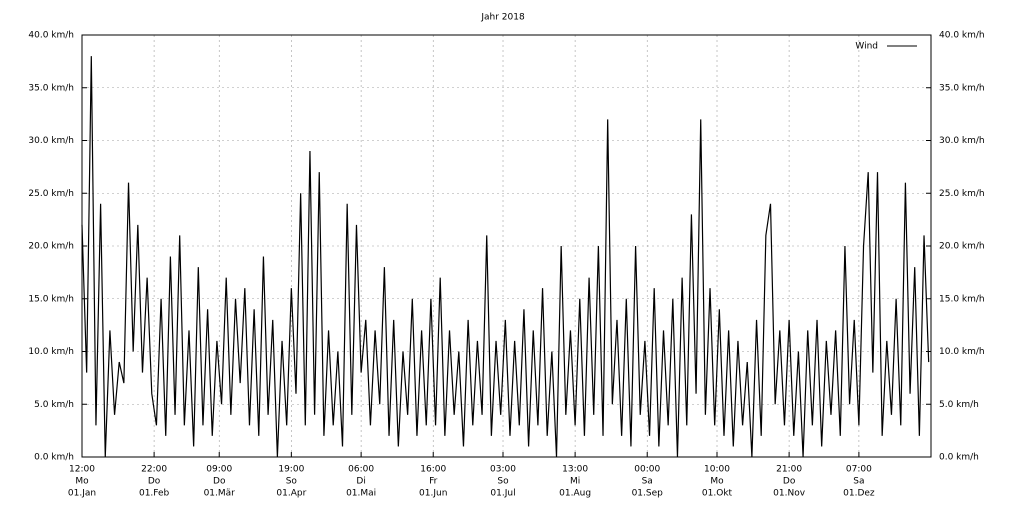 This screenshot has height=507, width=1015. What do you see at coordinates (575, 494) in the screenshot?
I see `x-tick-label: 01.Aug` at bounding box center [575, 494].